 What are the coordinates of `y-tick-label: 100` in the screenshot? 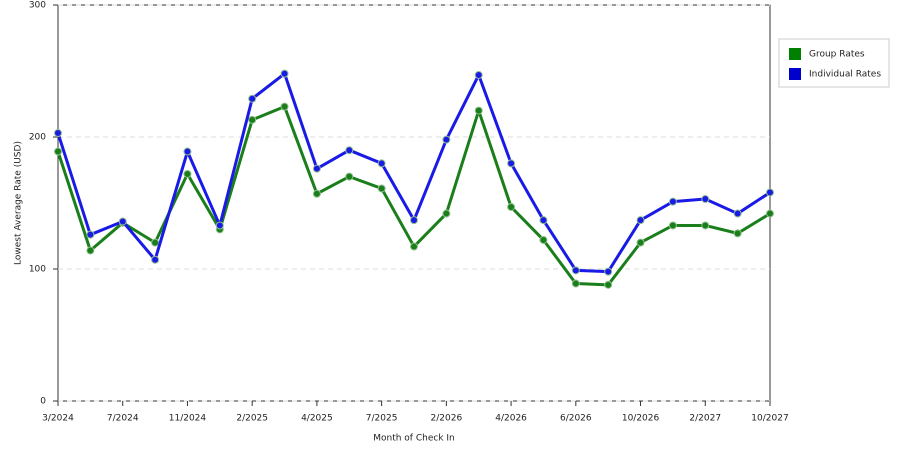 It's located at (37, 270).